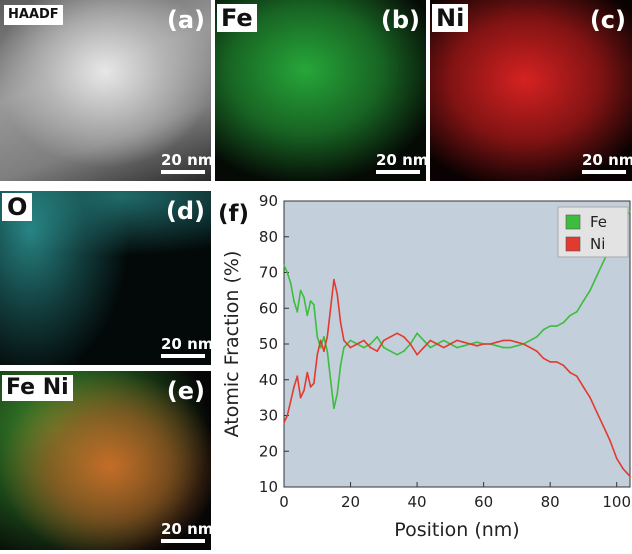  What do you see at coordinates (320, 90) in the screenshot?
I see `fe-map-panel: Fe (b) 20 nm` at bounding box center [320, 90].